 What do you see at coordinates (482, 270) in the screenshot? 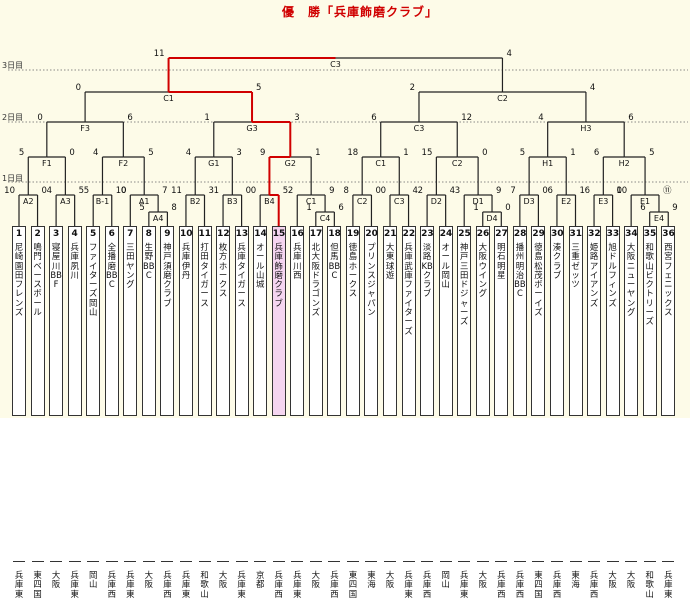
I see `team-name: 大阪ウイング` at bounding box center [482, 270].